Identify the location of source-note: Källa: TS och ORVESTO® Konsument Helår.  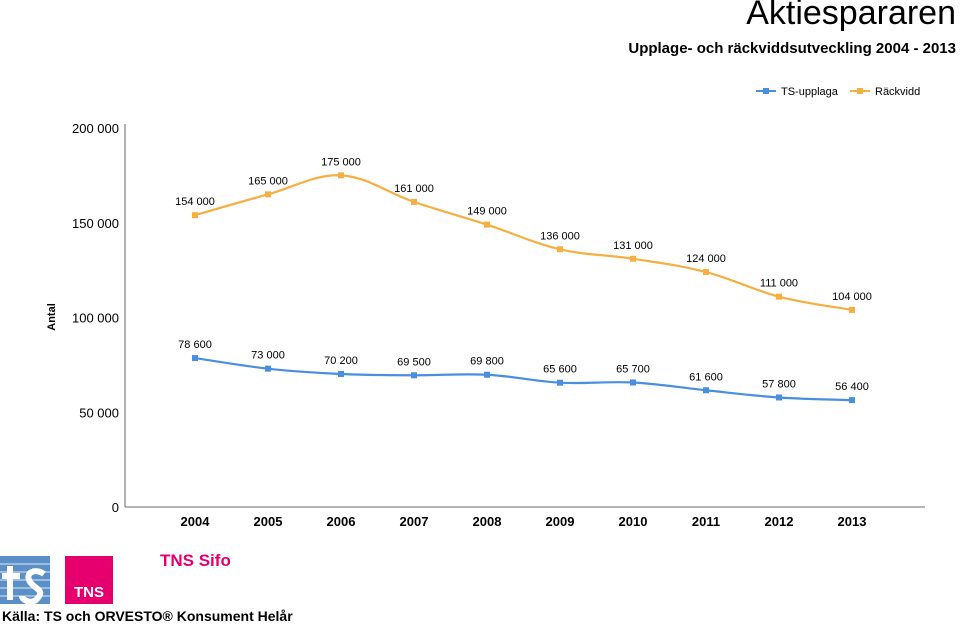
(147, 616).